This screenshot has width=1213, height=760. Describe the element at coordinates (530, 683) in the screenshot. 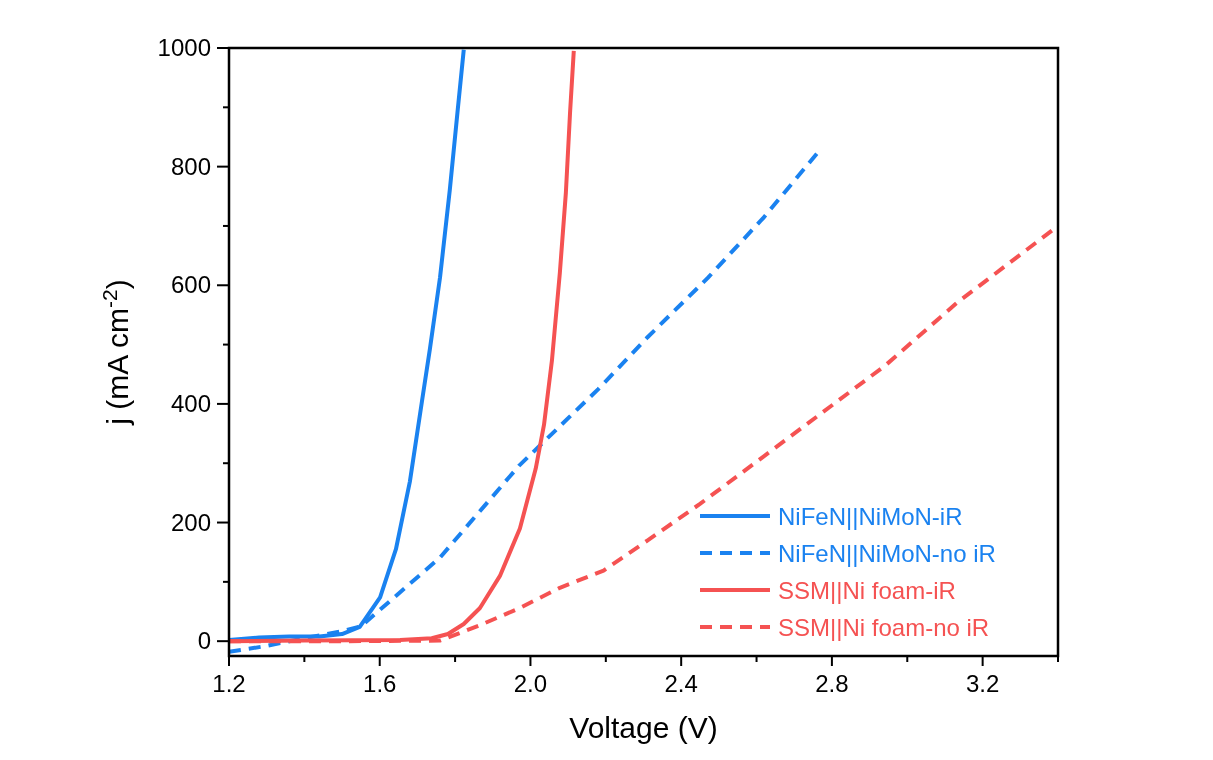

I see `x-tick-label: 2.0` at that location.